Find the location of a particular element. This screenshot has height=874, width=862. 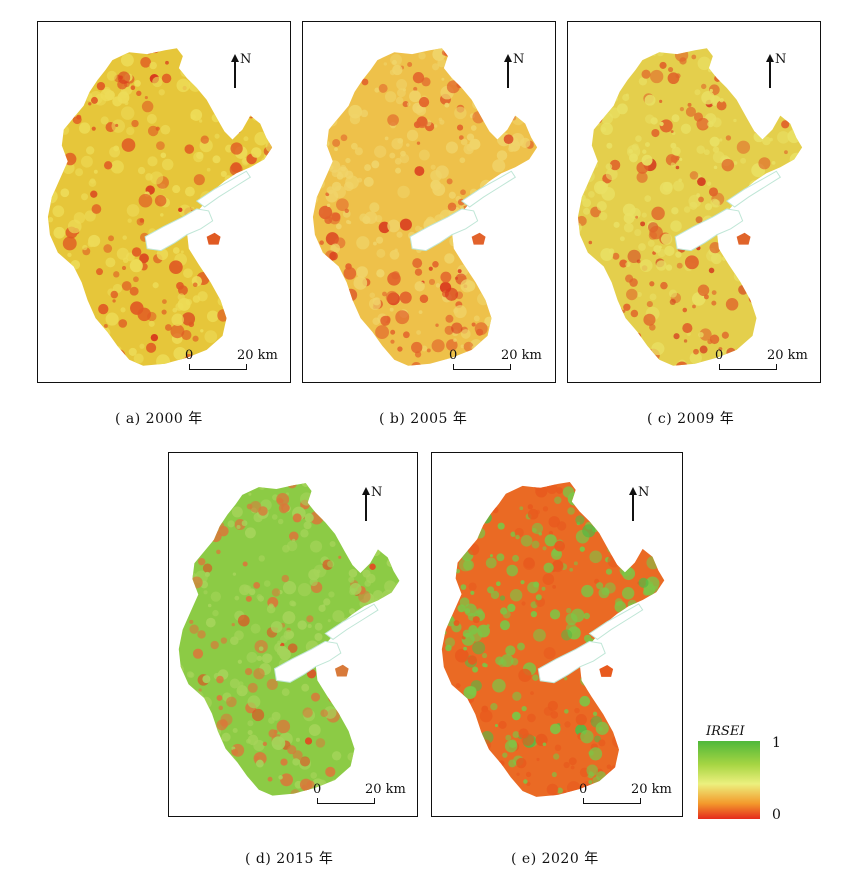

map-panel-2005: N 0 20 km is located at coordinates (429, 202).